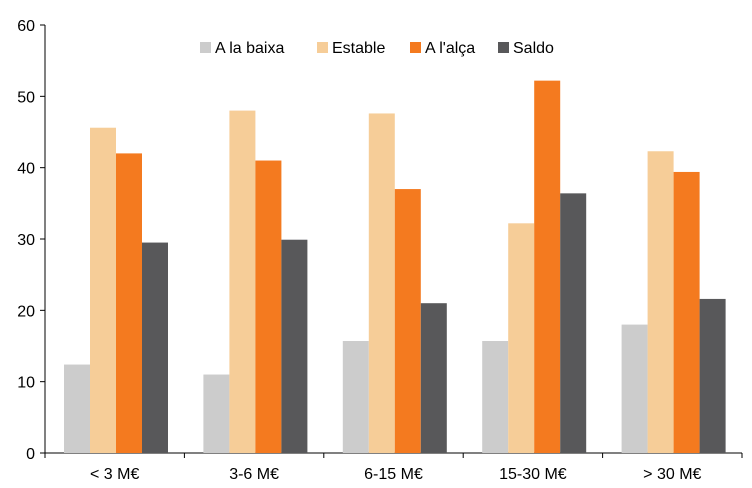  I want to click on y-tick-label: 50, so click(26, 97).